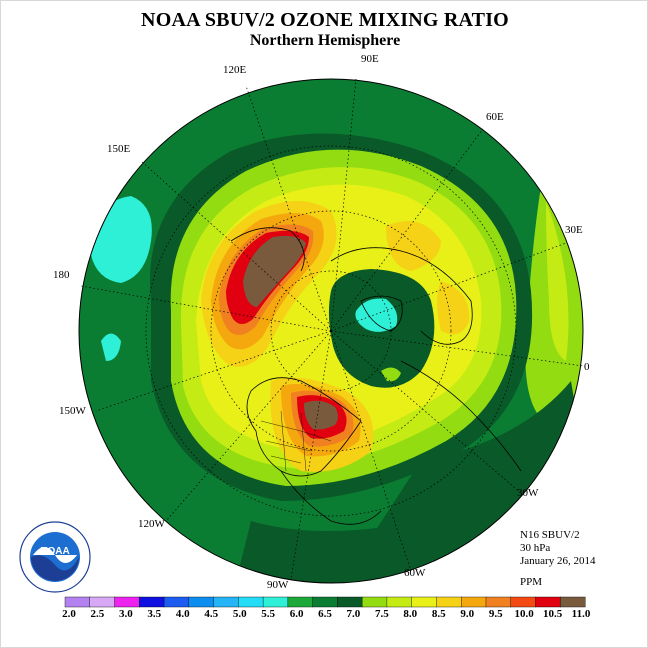  Describe the element at coordinates (211, 614) in the screenshot. I see `colorbar-tick-label: 4.5` at that location.